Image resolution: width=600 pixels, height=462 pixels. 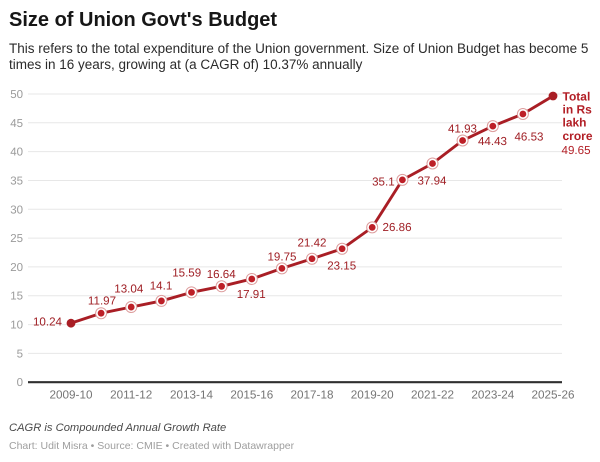 I want to click on svg-text: 0, so click(x=20, y=383).